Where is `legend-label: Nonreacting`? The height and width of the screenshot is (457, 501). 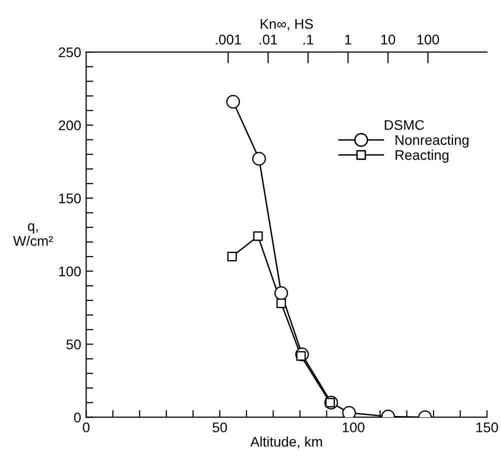 legend-label: Nonreacting is located at coordinates (432, 141).